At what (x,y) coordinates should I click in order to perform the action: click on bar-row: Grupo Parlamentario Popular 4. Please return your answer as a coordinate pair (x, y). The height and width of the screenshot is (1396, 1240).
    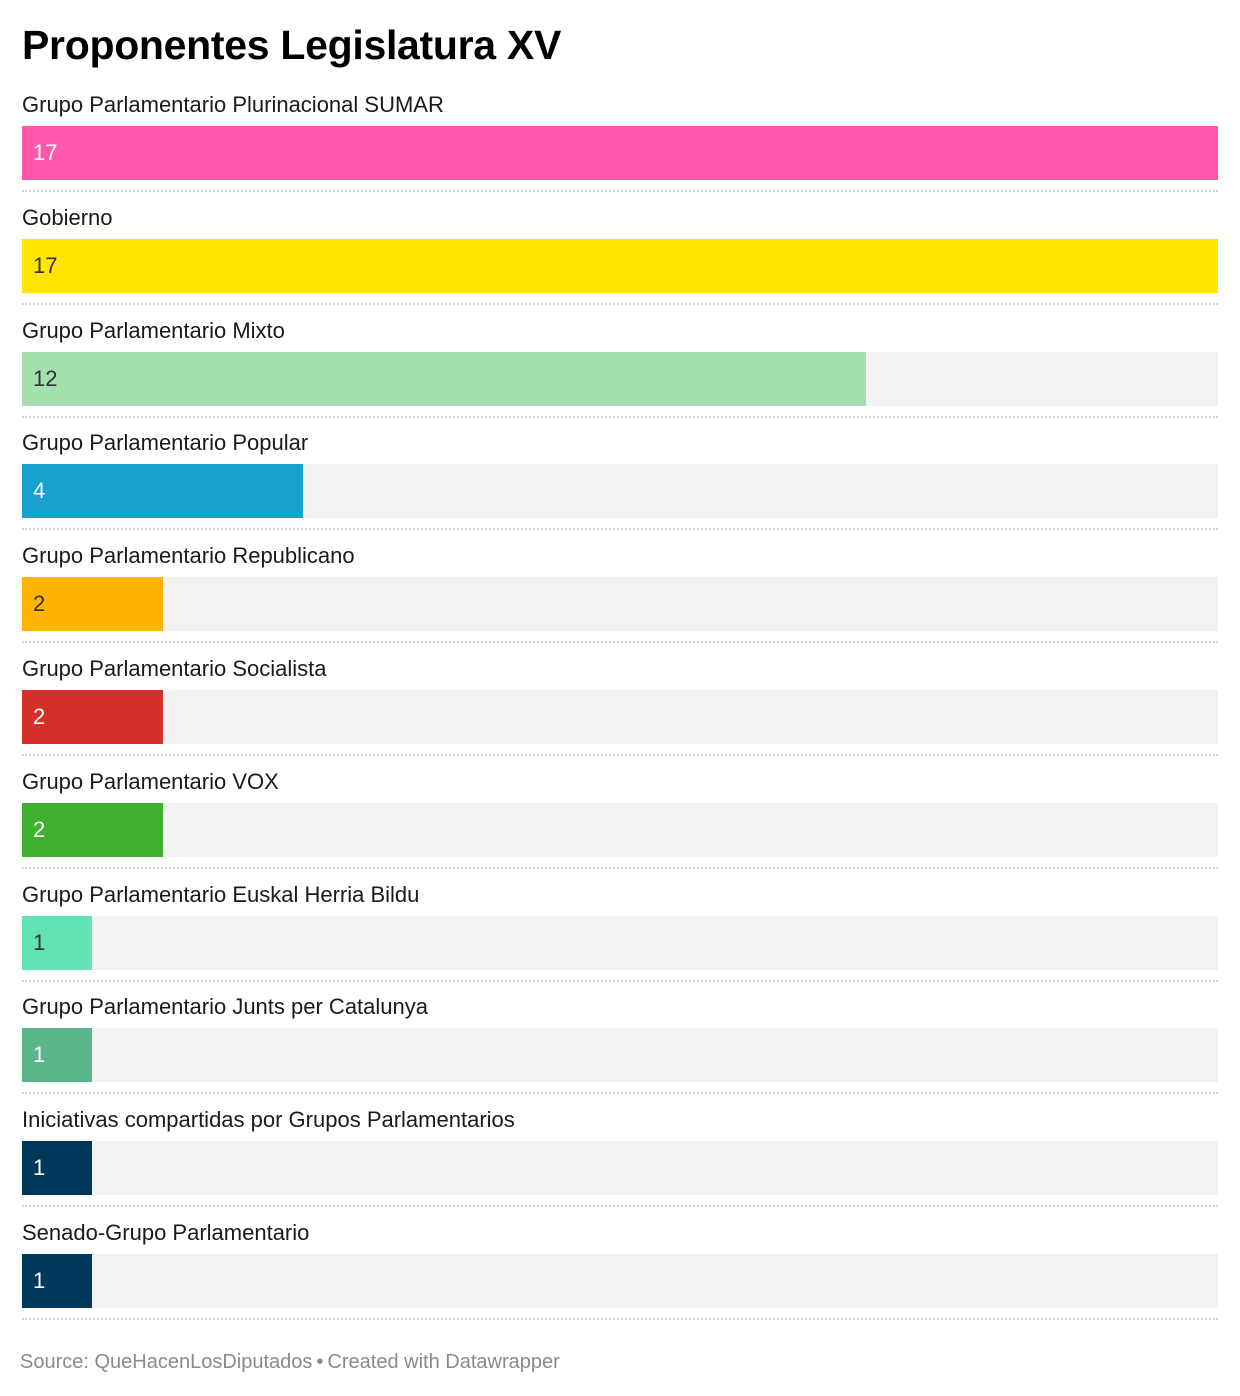
    Looking at the image, I should click on (620, 482).